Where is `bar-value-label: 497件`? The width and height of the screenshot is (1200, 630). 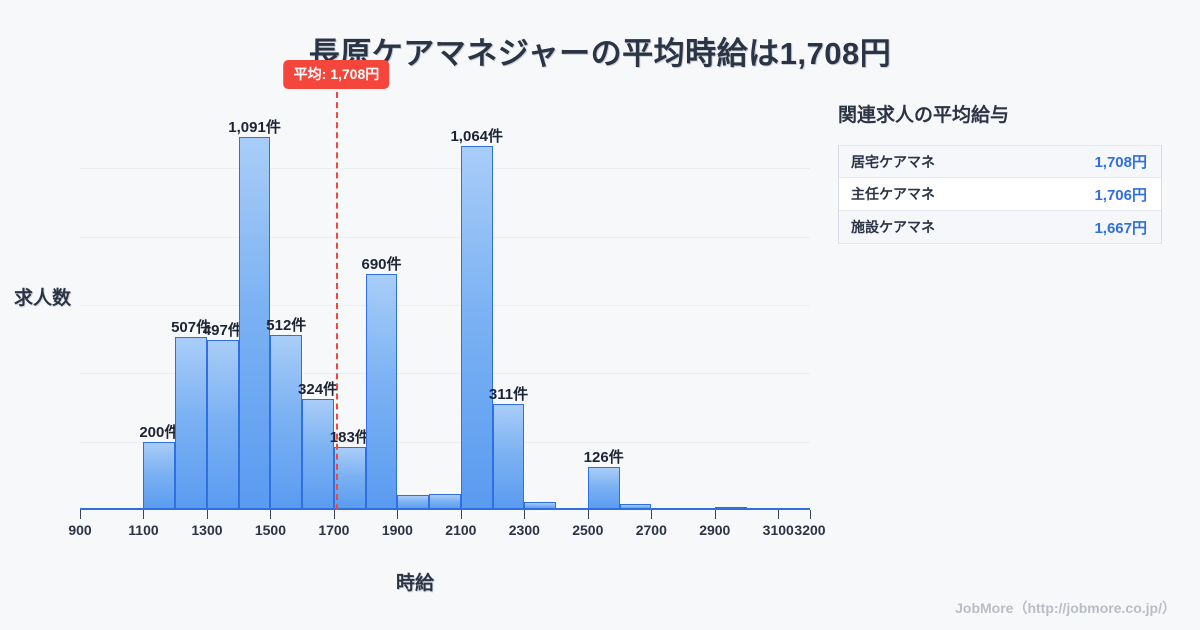 bar-value-label: 497件 is located at coordinates (222, 331).